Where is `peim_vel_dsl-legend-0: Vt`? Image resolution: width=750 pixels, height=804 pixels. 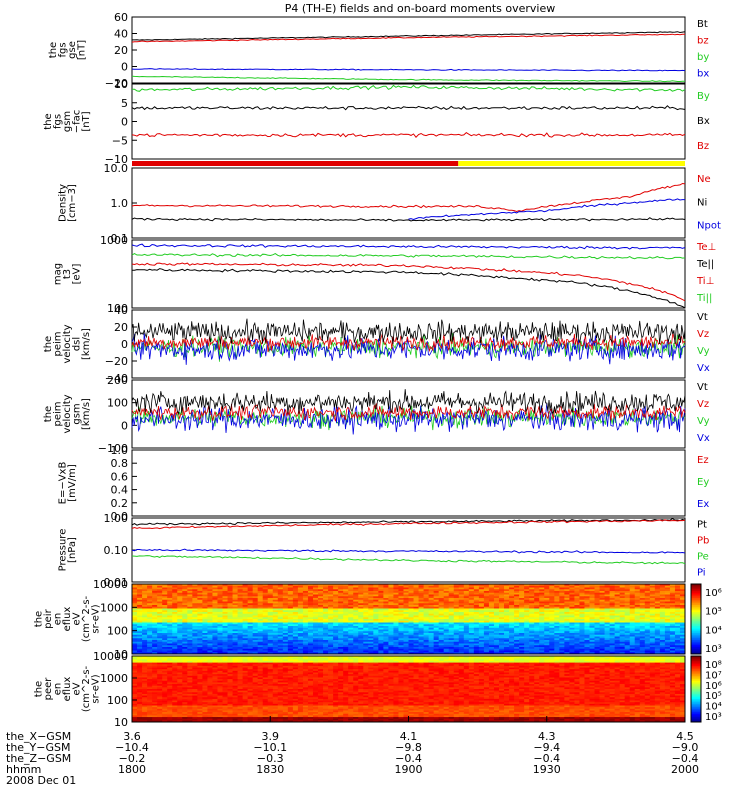 peim_vel_dsl-legend-0: Vt is located at coordinates (702, 317).